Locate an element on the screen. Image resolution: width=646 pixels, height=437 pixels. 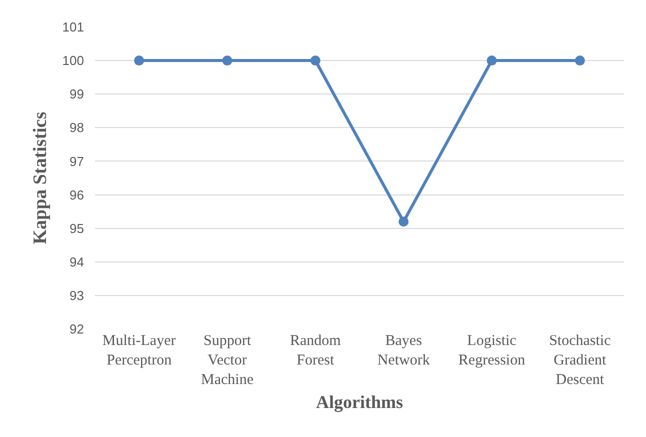
y-axis-title: Kappa Statistics is located at coordinates (41, 178).